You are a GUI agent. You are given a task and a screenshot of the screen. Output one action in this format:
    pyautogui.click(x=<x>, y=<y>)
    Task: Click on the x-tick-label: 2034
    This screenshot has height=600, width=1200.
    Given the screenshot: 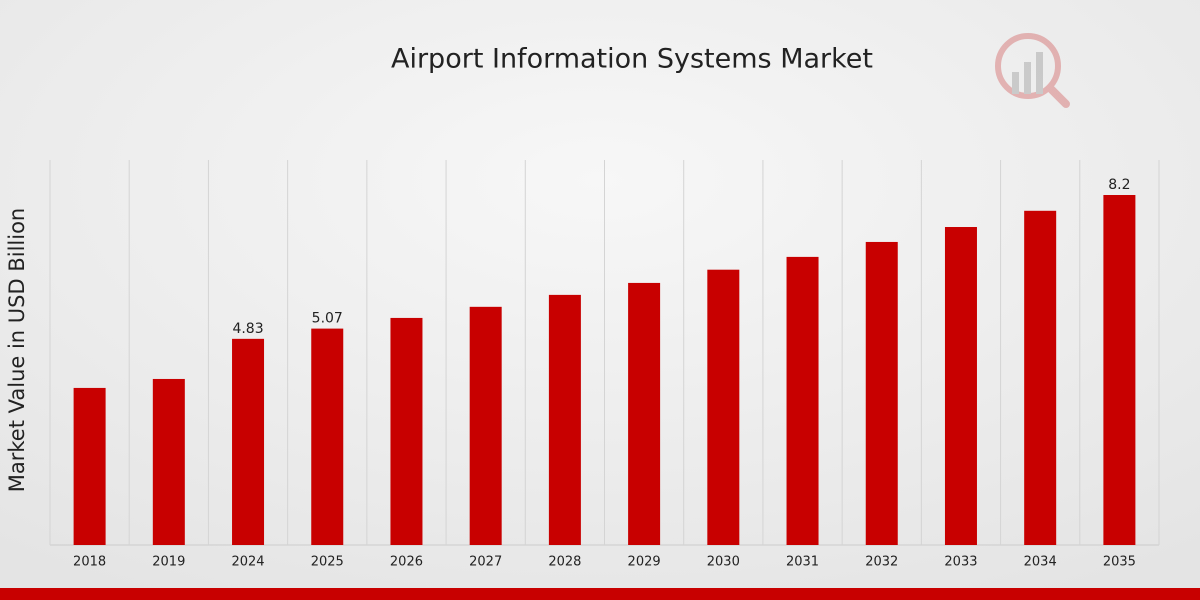 What is the action you would take?
    pyautogui.click(x=1040, y=562)
    